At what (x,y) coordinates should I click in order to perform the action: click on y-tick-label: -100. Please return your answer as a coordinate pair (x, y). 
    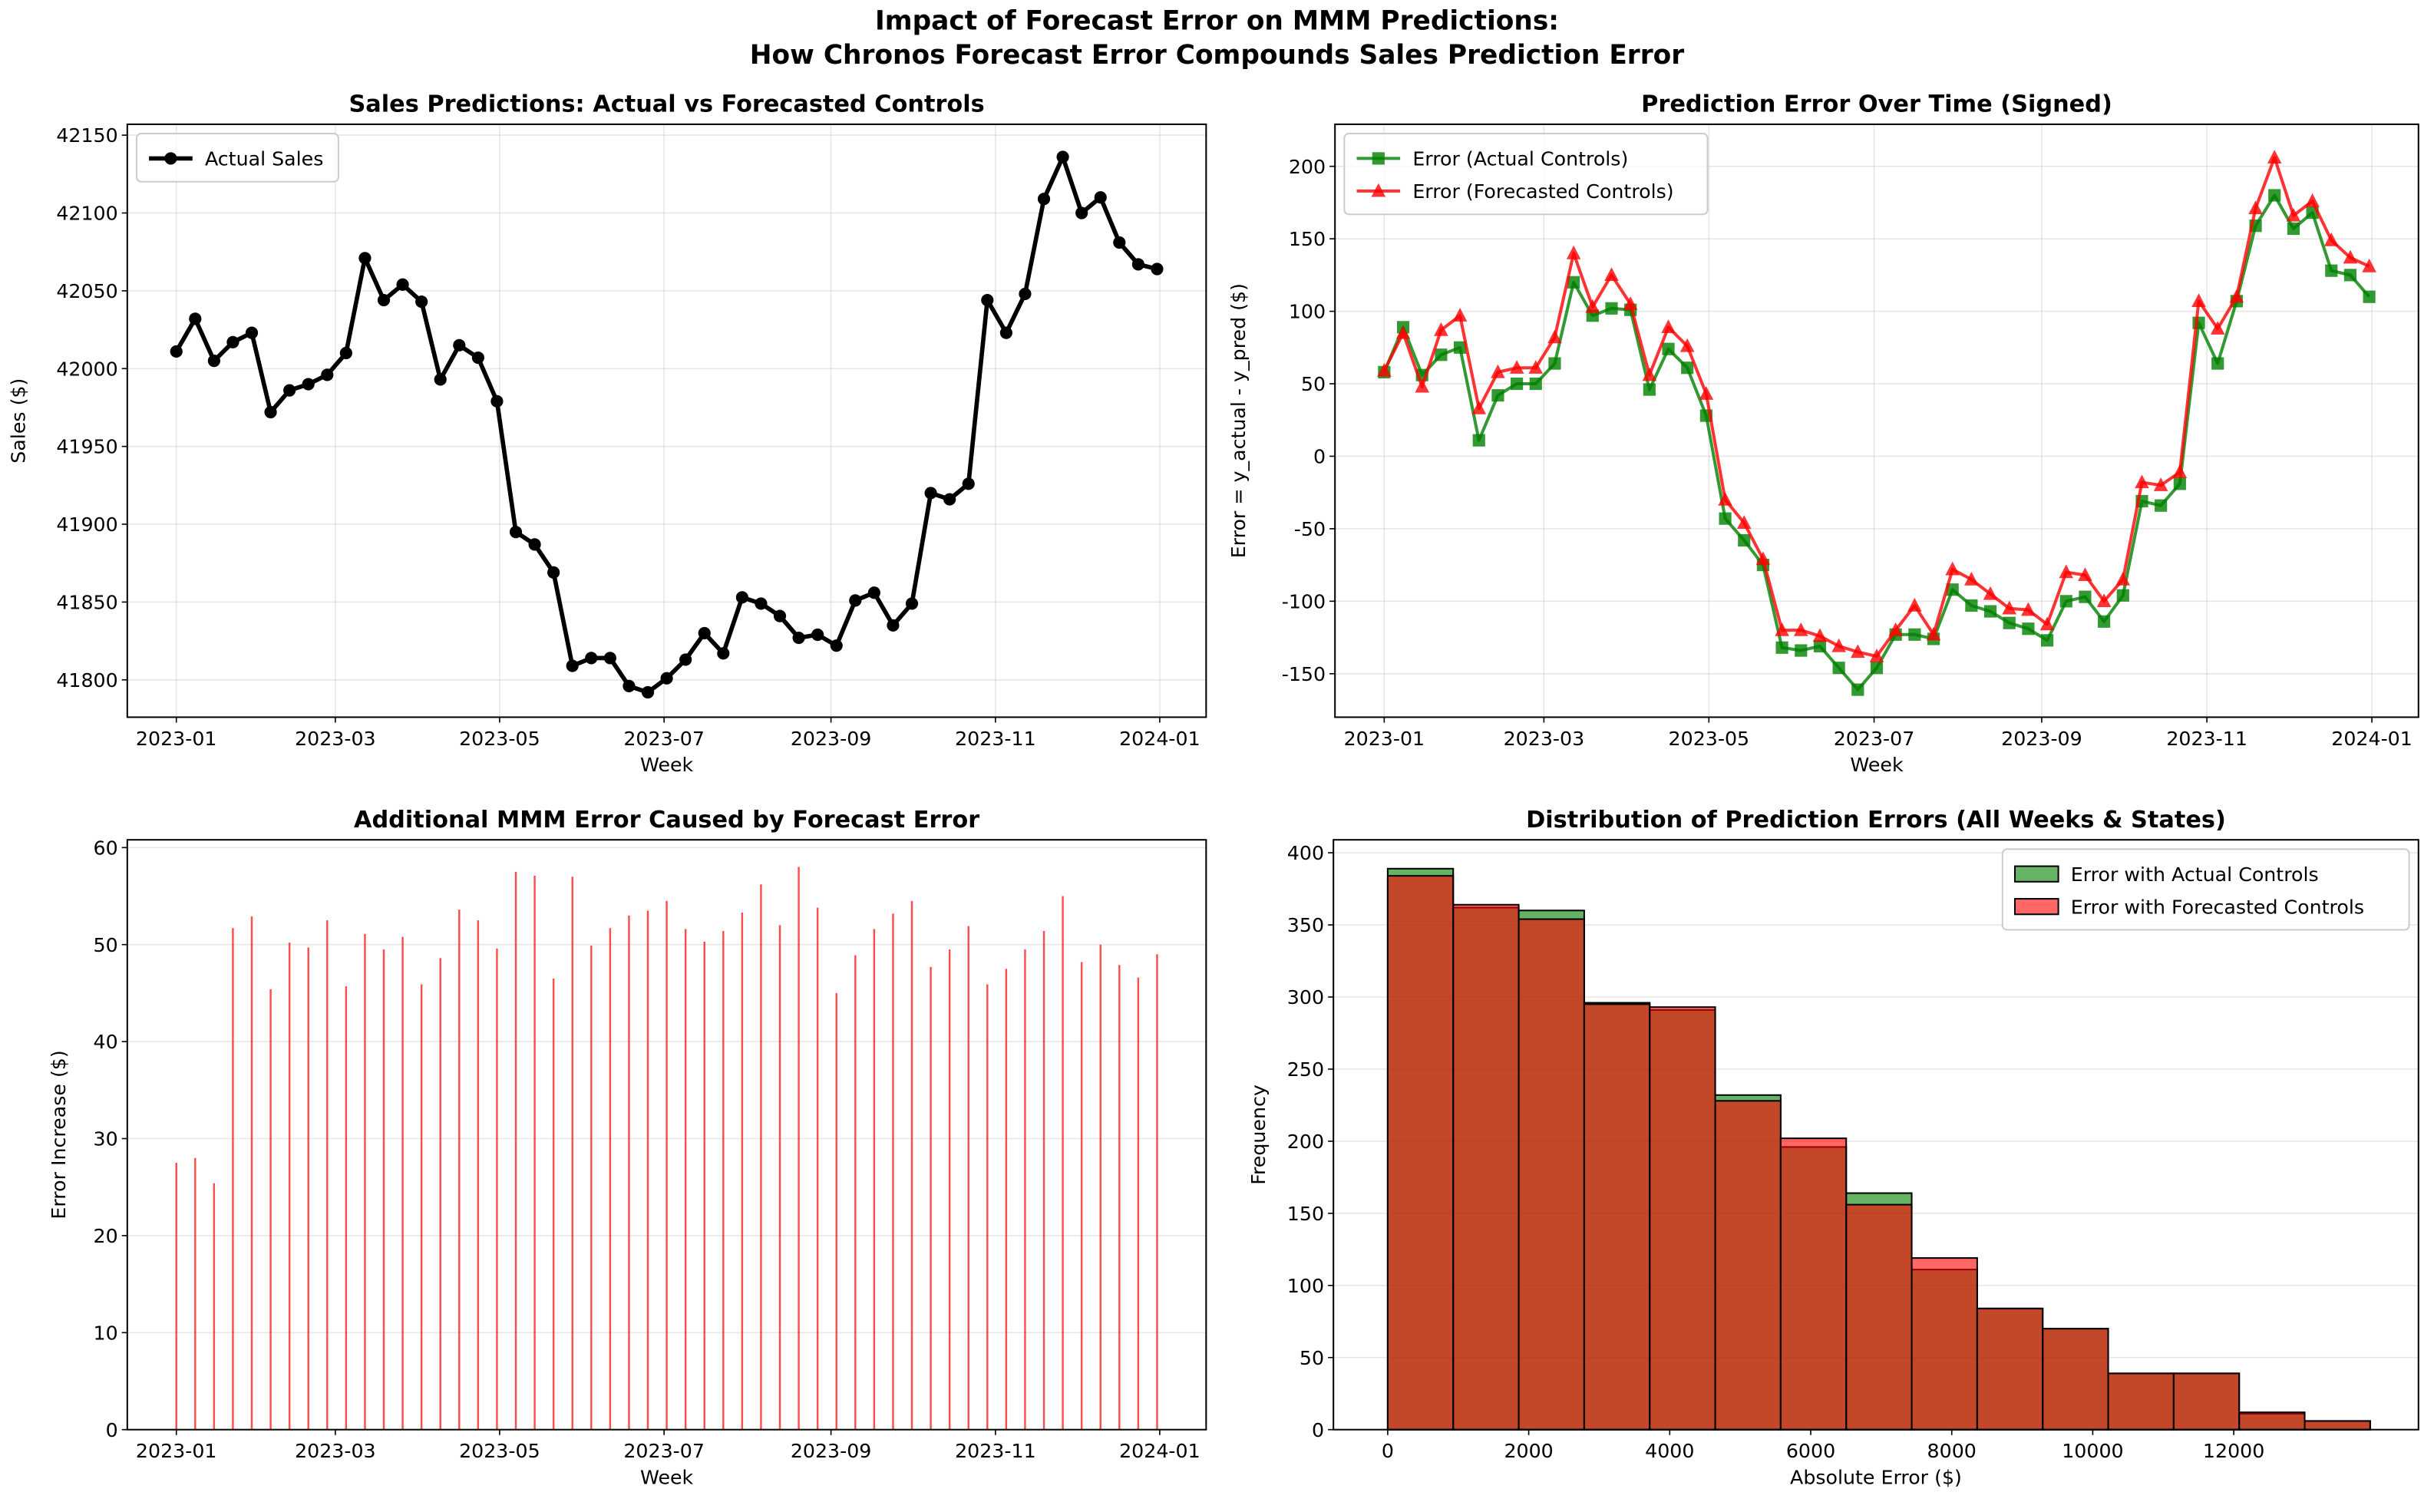
    Looking at the image, I should click on (1304, 601).